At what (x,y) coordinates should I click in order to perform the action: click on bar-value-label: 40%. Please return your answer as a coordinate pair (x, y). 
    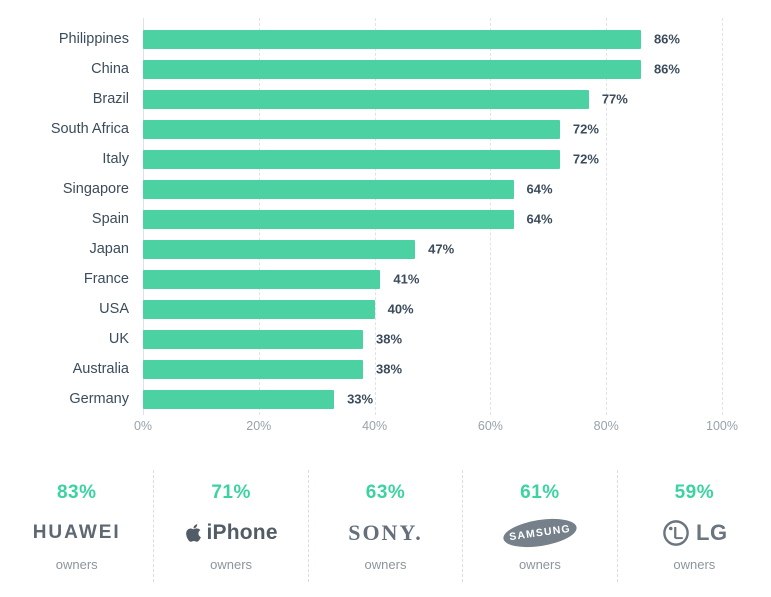
    Looking at the image, I should click on (400, 309).